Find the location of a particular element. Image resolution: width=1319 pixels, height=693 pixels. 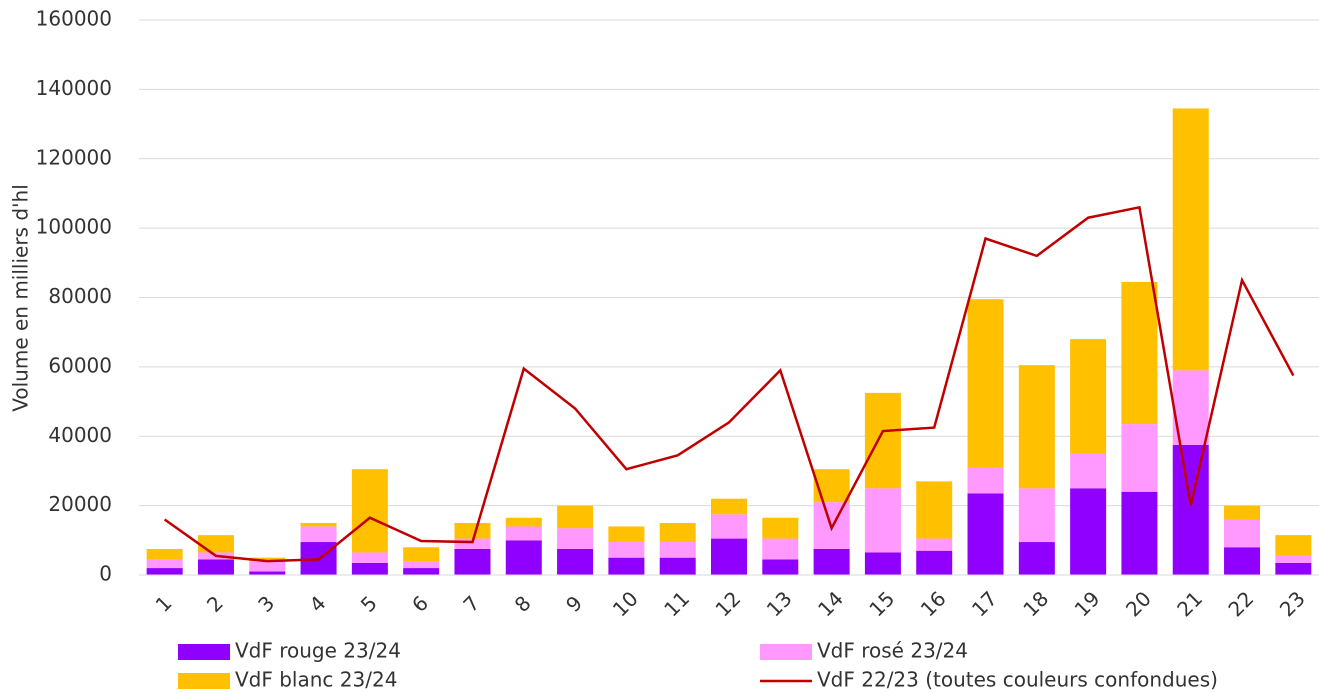

y-tick-label: 140000 is located at coordinates (74, 88).